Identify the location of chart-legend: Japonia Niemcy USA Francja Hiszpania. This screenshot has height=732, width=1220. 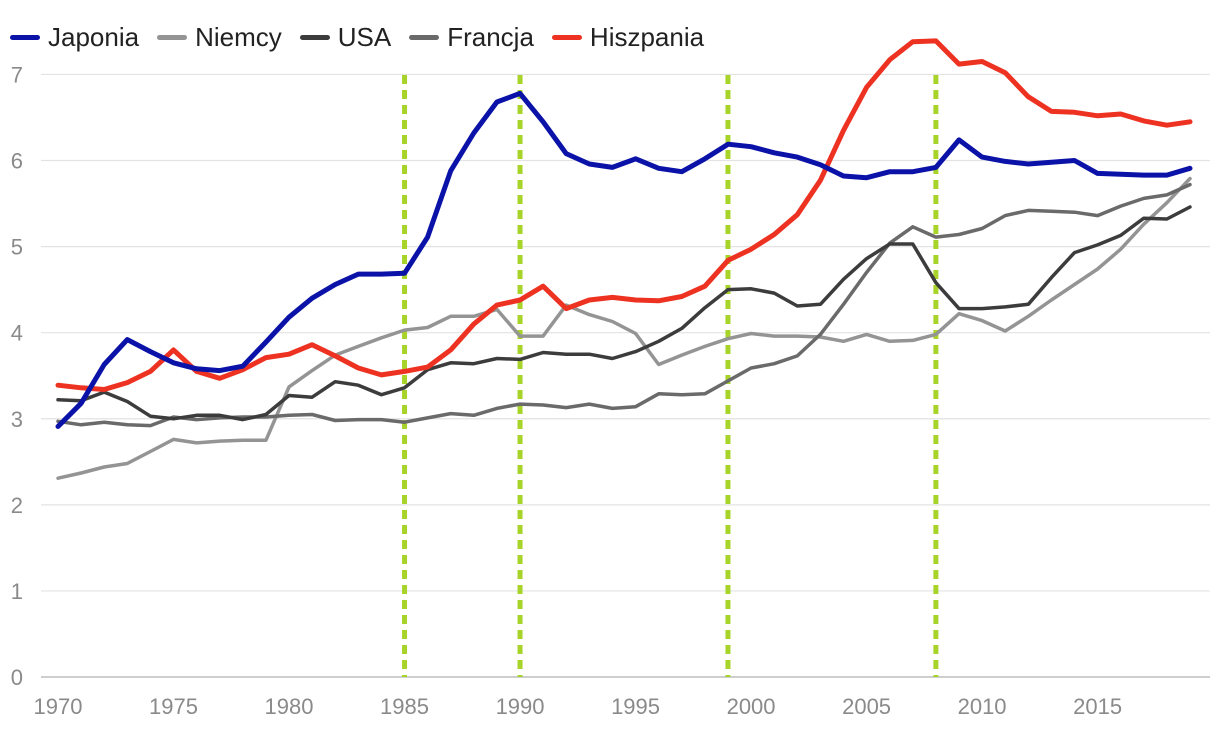
(357, 37).